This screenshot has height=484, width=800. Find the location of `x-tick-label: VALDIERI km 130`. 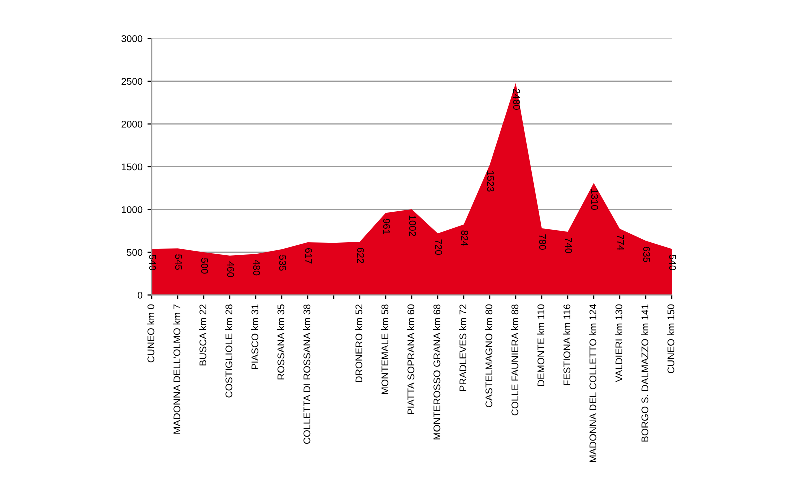

x-tick-label: VALDIERI km 130 is located at coordinates (619, 343).